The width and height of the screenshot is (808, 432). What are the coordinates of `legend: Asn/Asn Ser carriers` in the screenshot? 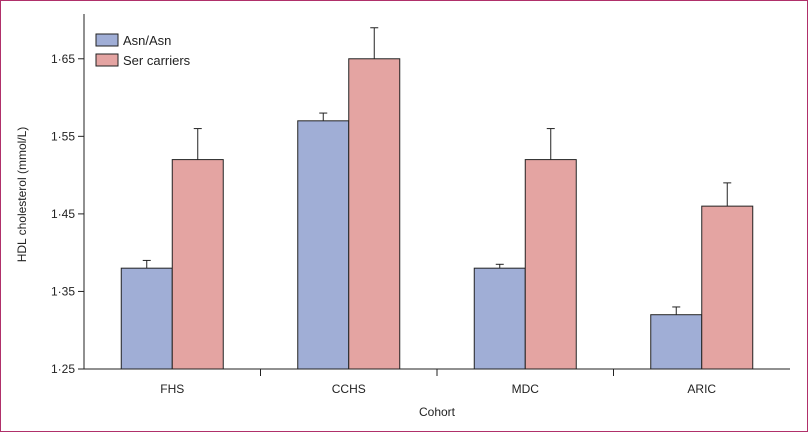 It's located at (143, 50).